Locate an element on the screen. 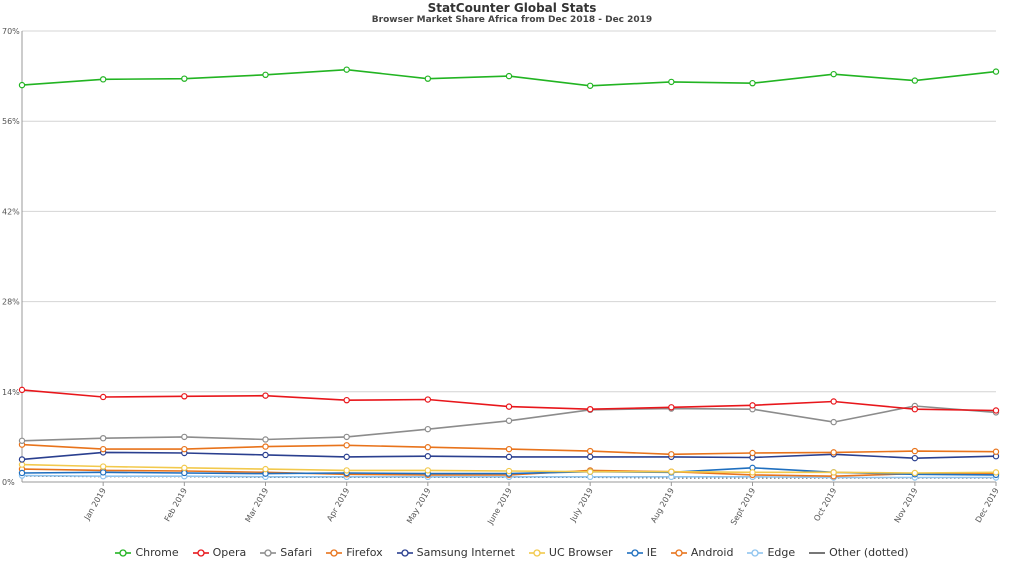 This screenshot has width=1024, height=576. x-tick-label: July 2019 is located at coordinates (581, 506).